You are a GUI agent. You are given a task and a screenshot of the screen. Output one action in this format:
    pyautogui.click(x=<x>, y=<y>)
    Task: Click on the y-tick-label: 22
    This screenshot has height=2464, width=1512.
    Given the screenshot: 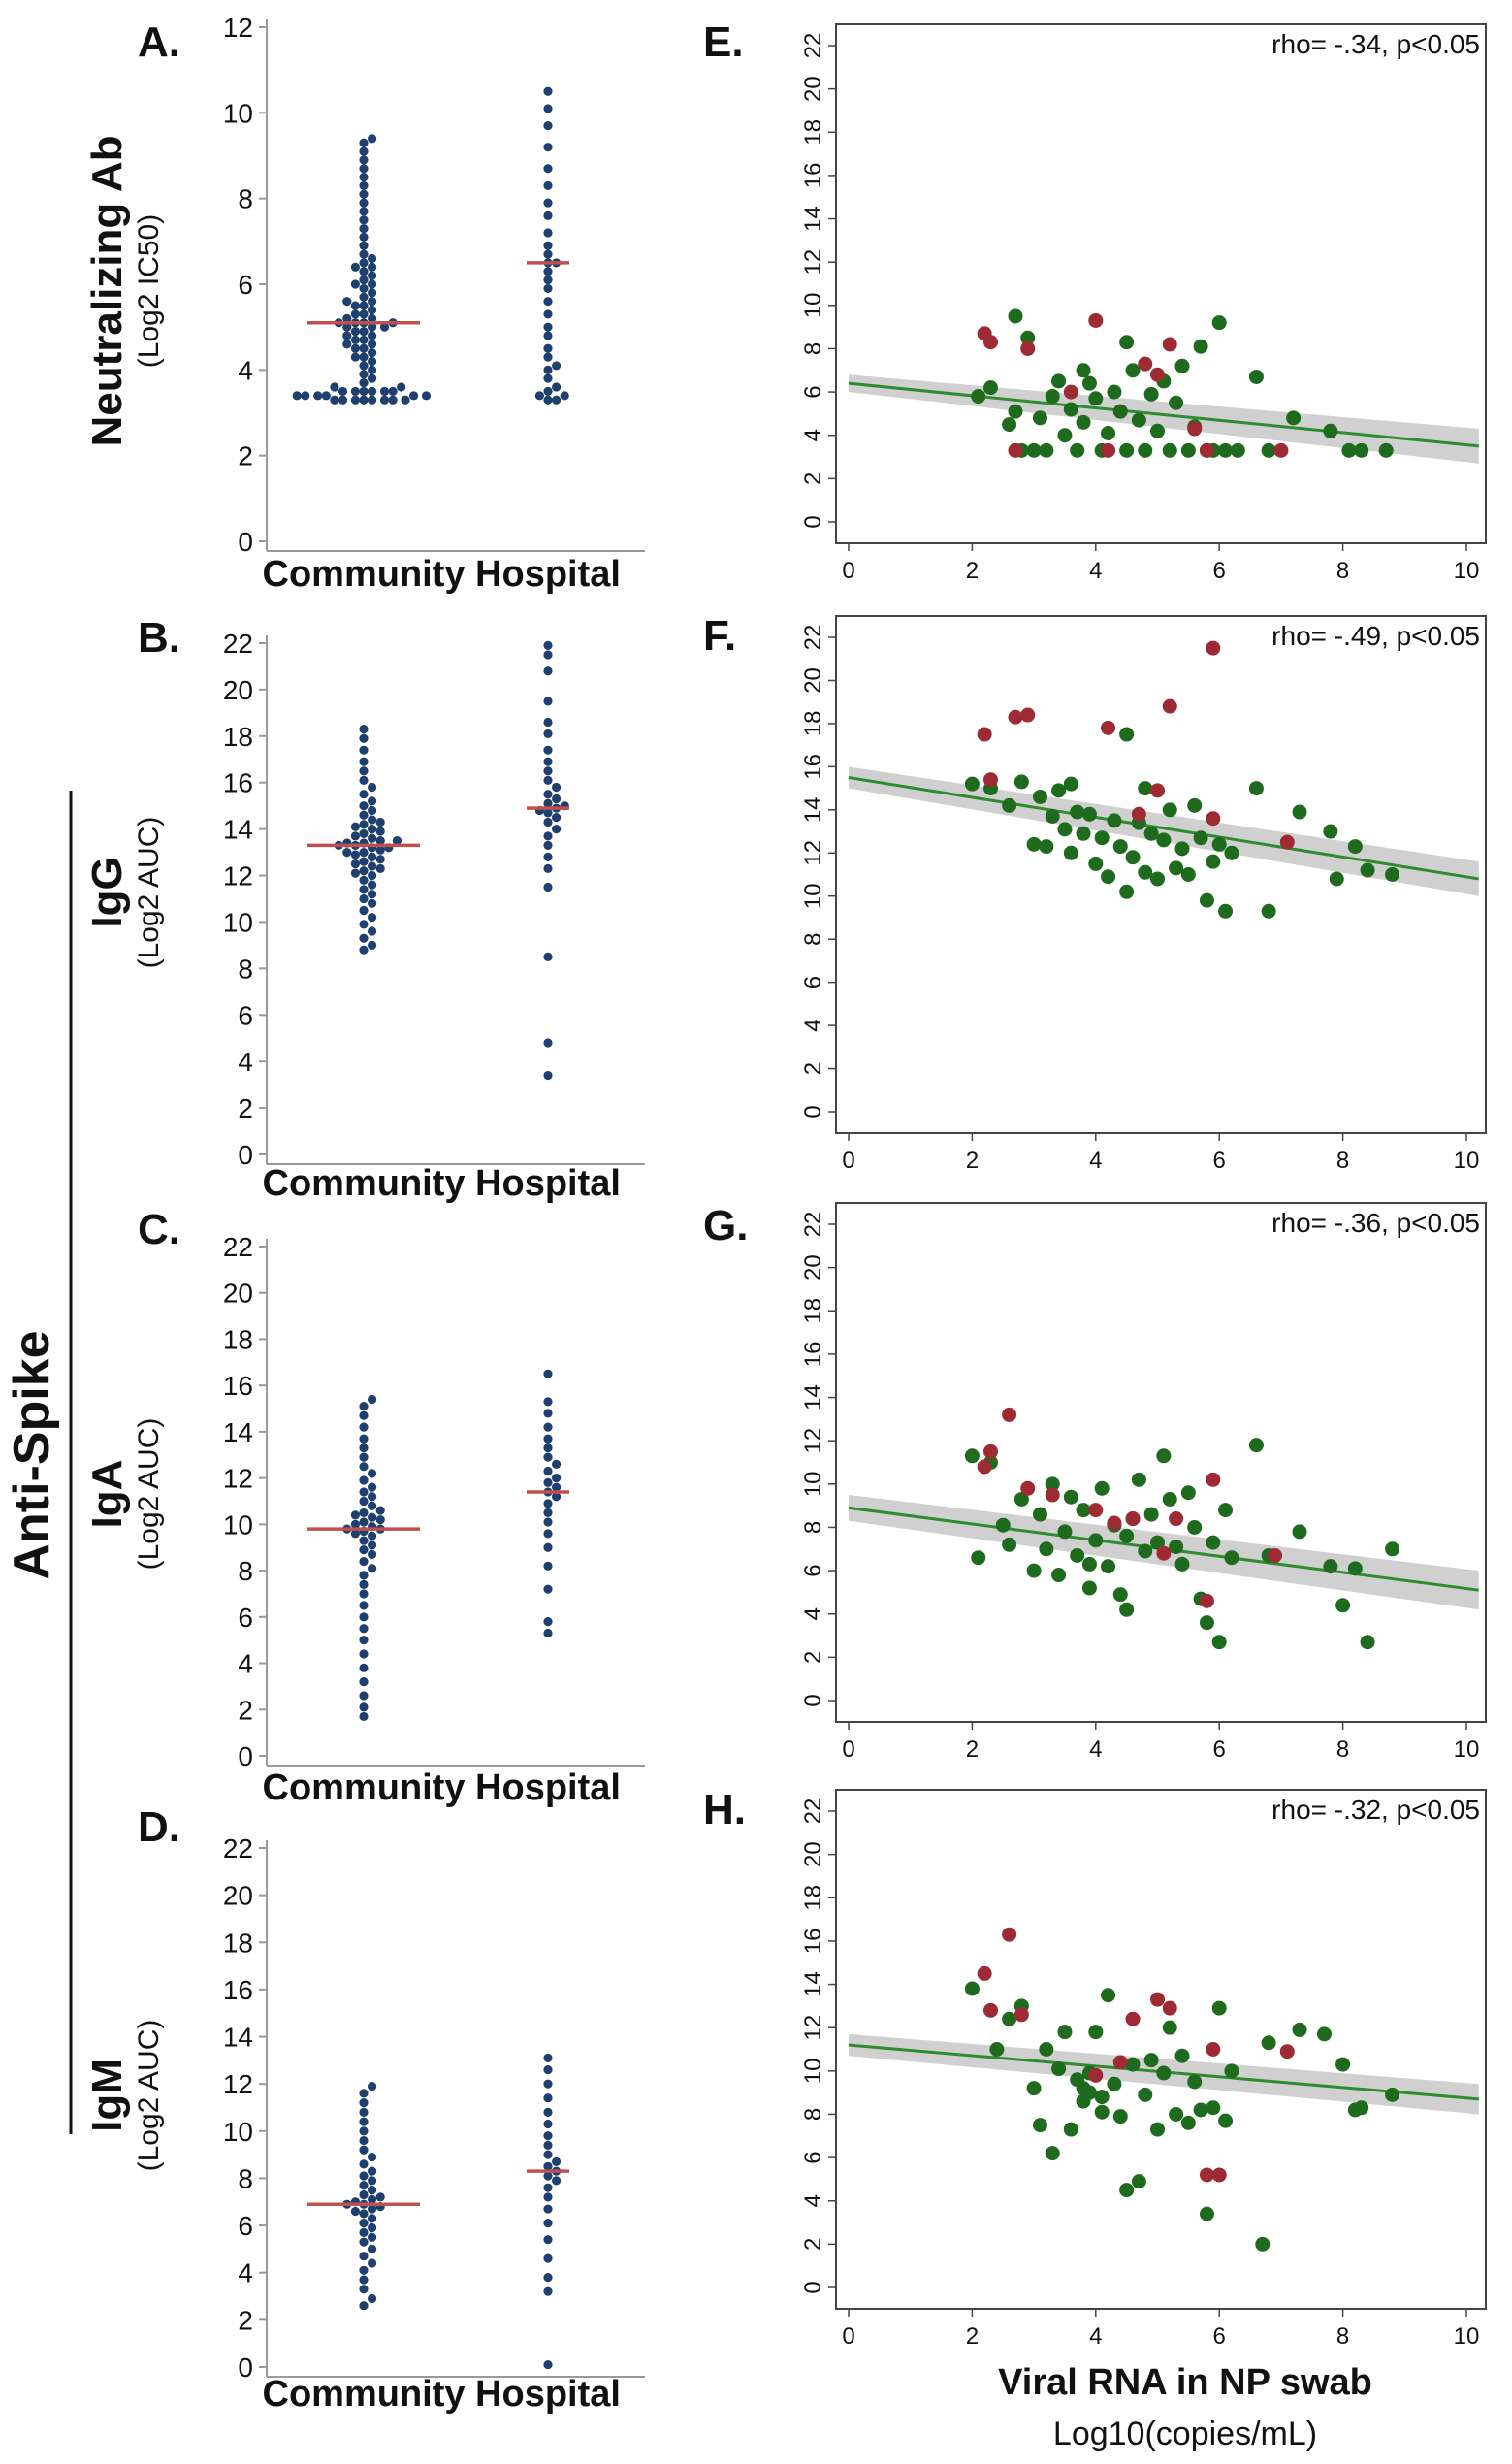 What is the action you would take?
    pyautogui.click(x=238, y=644)
    